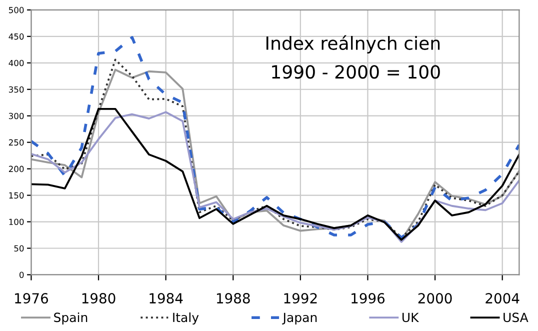 The width and height of the screenshot is (538, 331). What do you see at coordinates (16, 36) in the screenshot?
I see `y-tick-label: 450` at bounding box center [16, 36].